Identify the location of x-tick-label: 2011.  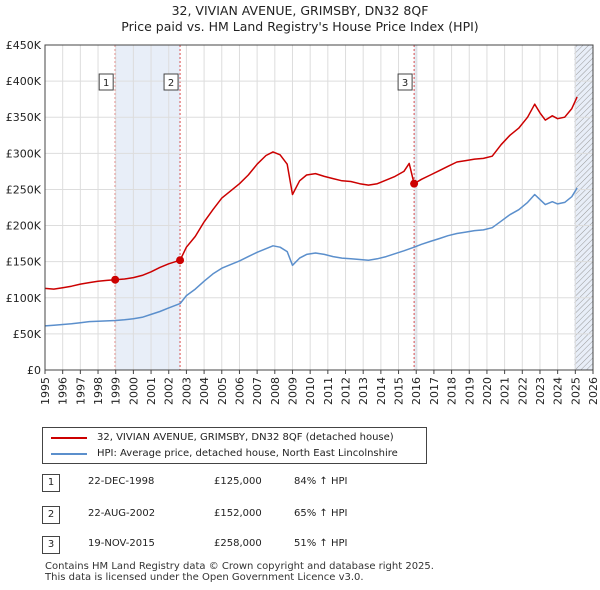
(328, 391).